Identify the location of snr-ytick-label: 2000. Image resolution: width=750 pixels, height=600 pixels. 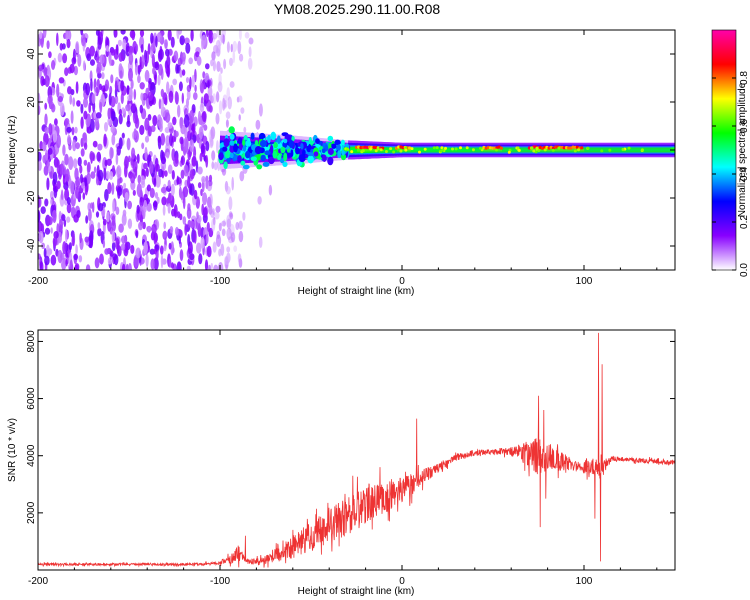
(31, 512).